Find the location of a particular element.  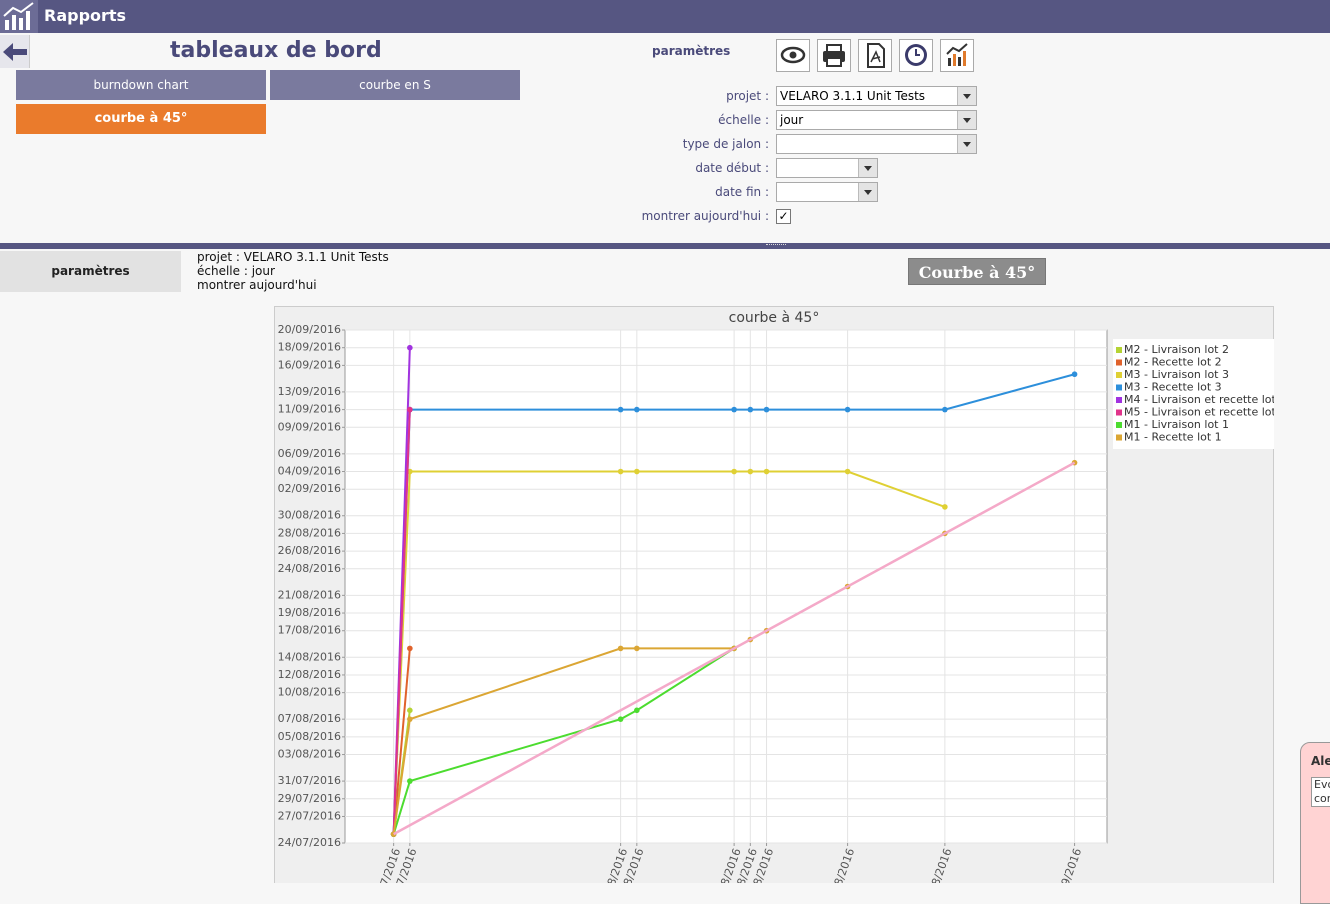

y-tick-label: 26/08/2016 is located at coordinates (309, 550).